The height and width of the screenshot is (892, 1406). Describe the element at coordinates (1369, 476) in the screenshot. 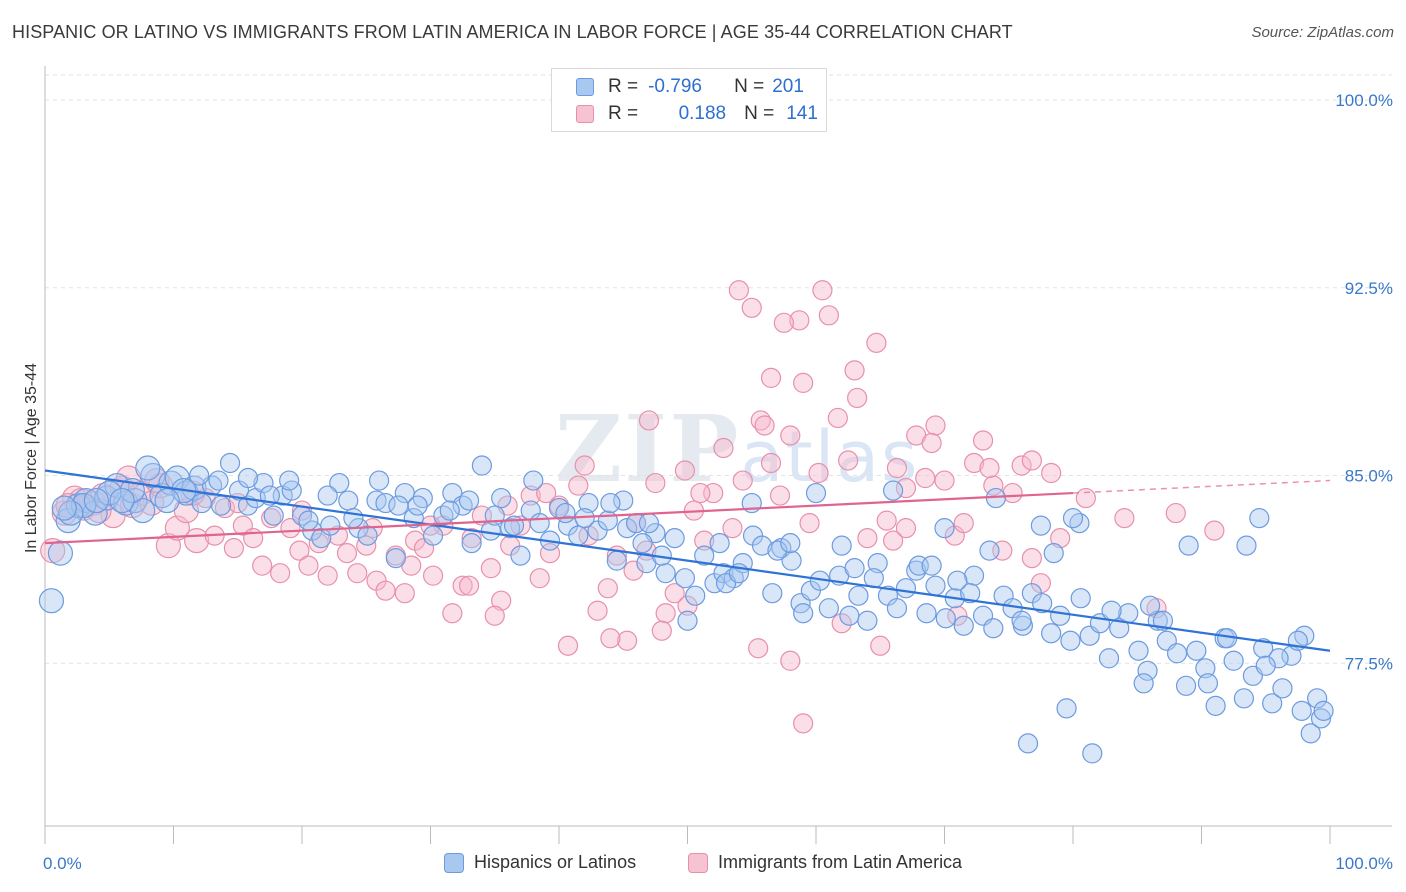

I see `y-tick-label-1: 85.0%` at that location.